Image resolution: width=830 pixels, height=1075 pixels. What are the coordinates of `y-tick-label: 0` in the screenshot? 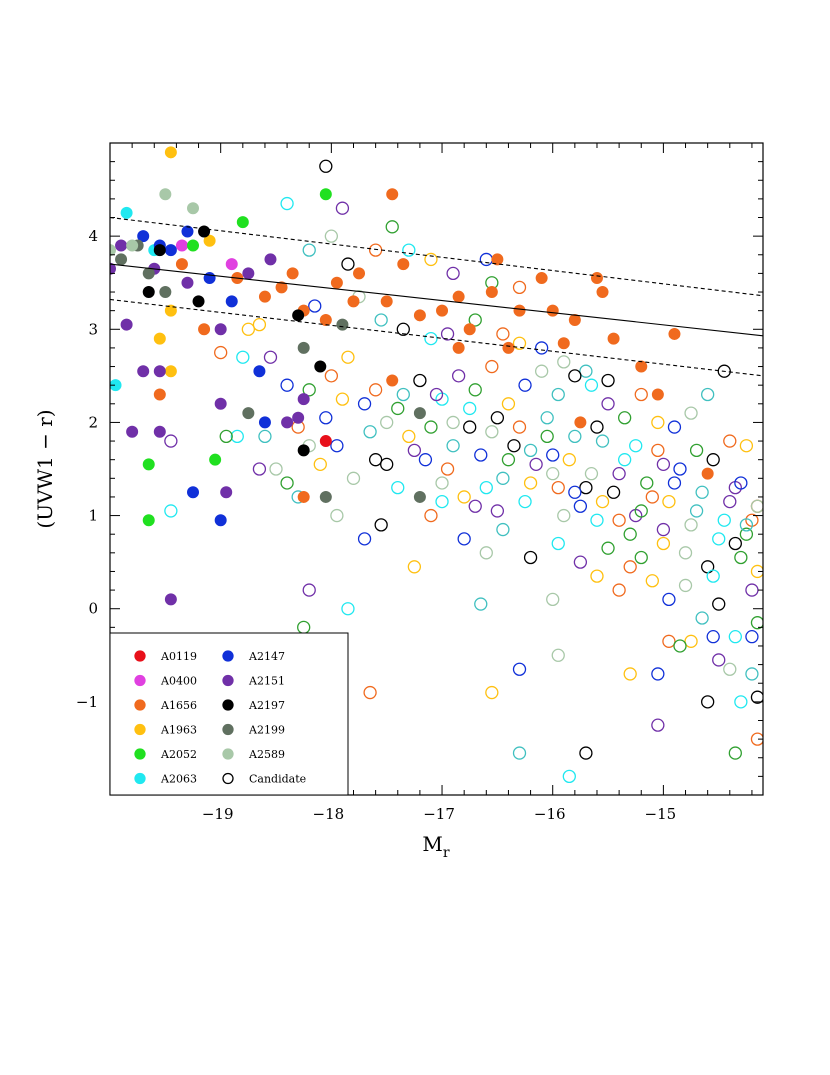 It's located at (93, 609).